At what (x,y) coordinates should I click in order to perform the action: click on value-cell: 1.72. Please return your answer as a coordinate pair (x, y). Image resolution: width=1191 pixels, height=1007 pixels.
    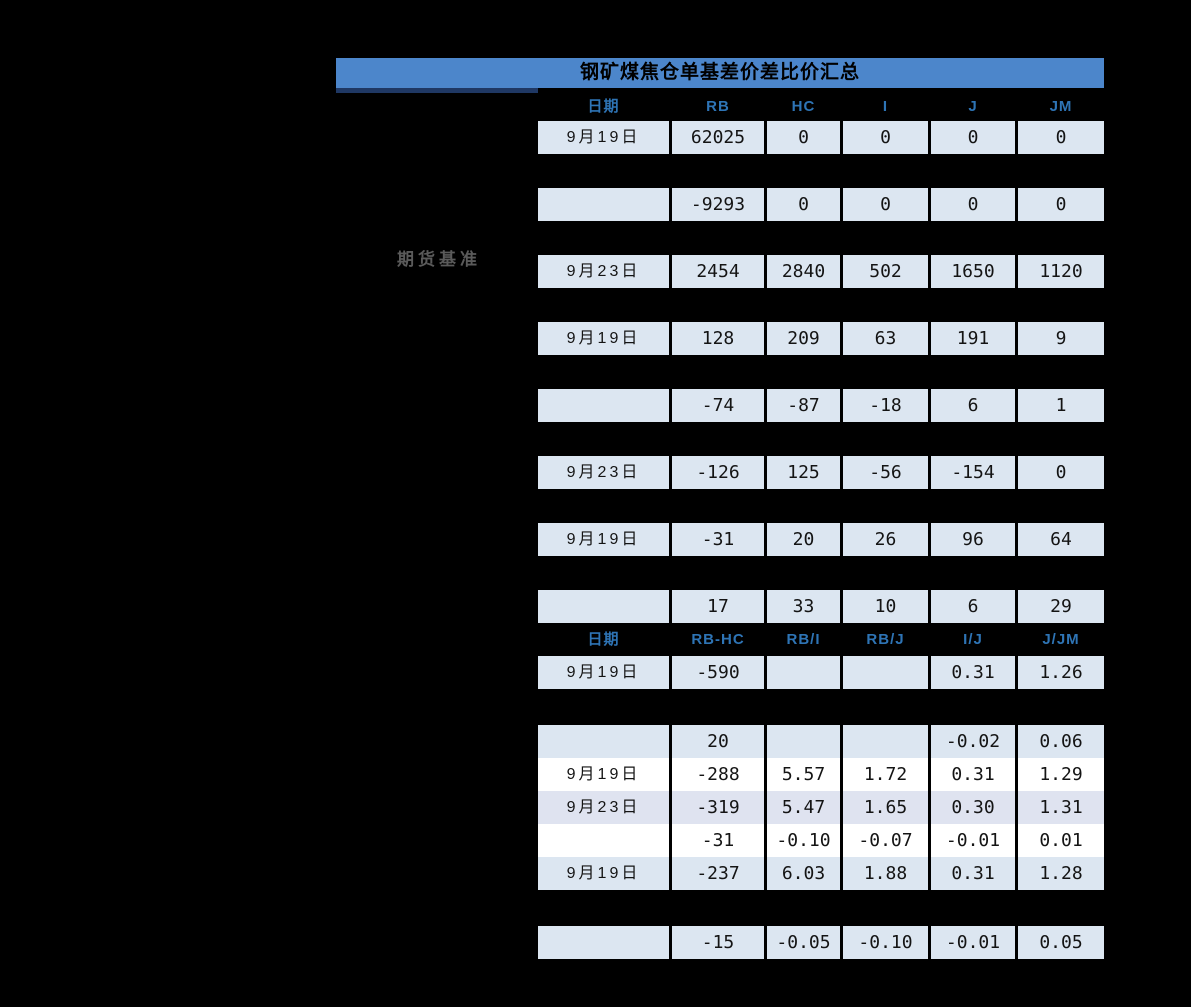
    Looking at the image, I should click on (885, 774).